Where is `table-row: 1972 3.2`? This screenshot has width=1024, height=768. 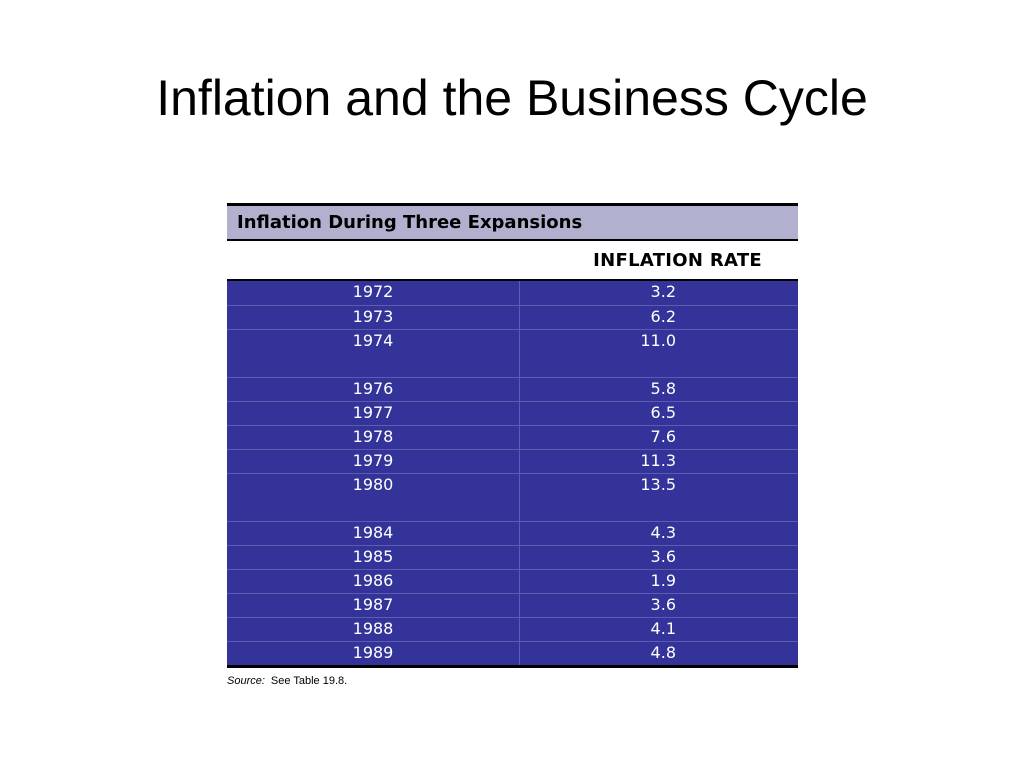 table-row: 1972 3.2 is located at coordinates (512, 293).